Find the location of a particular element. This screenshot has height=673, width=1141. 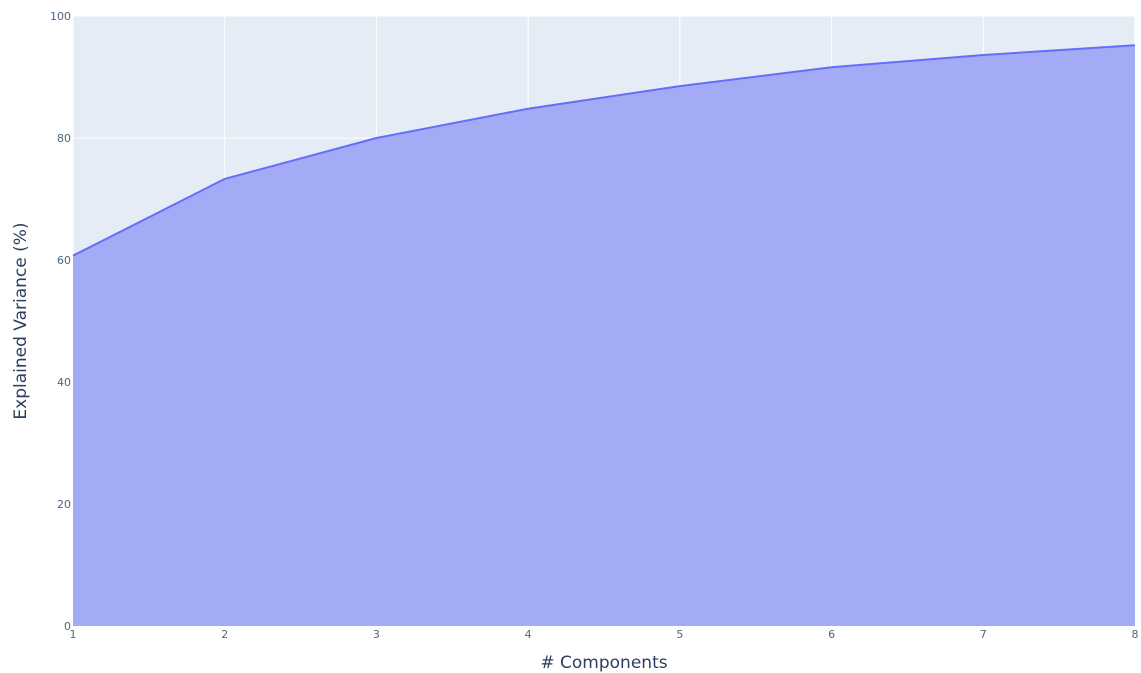

y-axis-title: Explained Variance (%) is located at coordinates (21, 320).